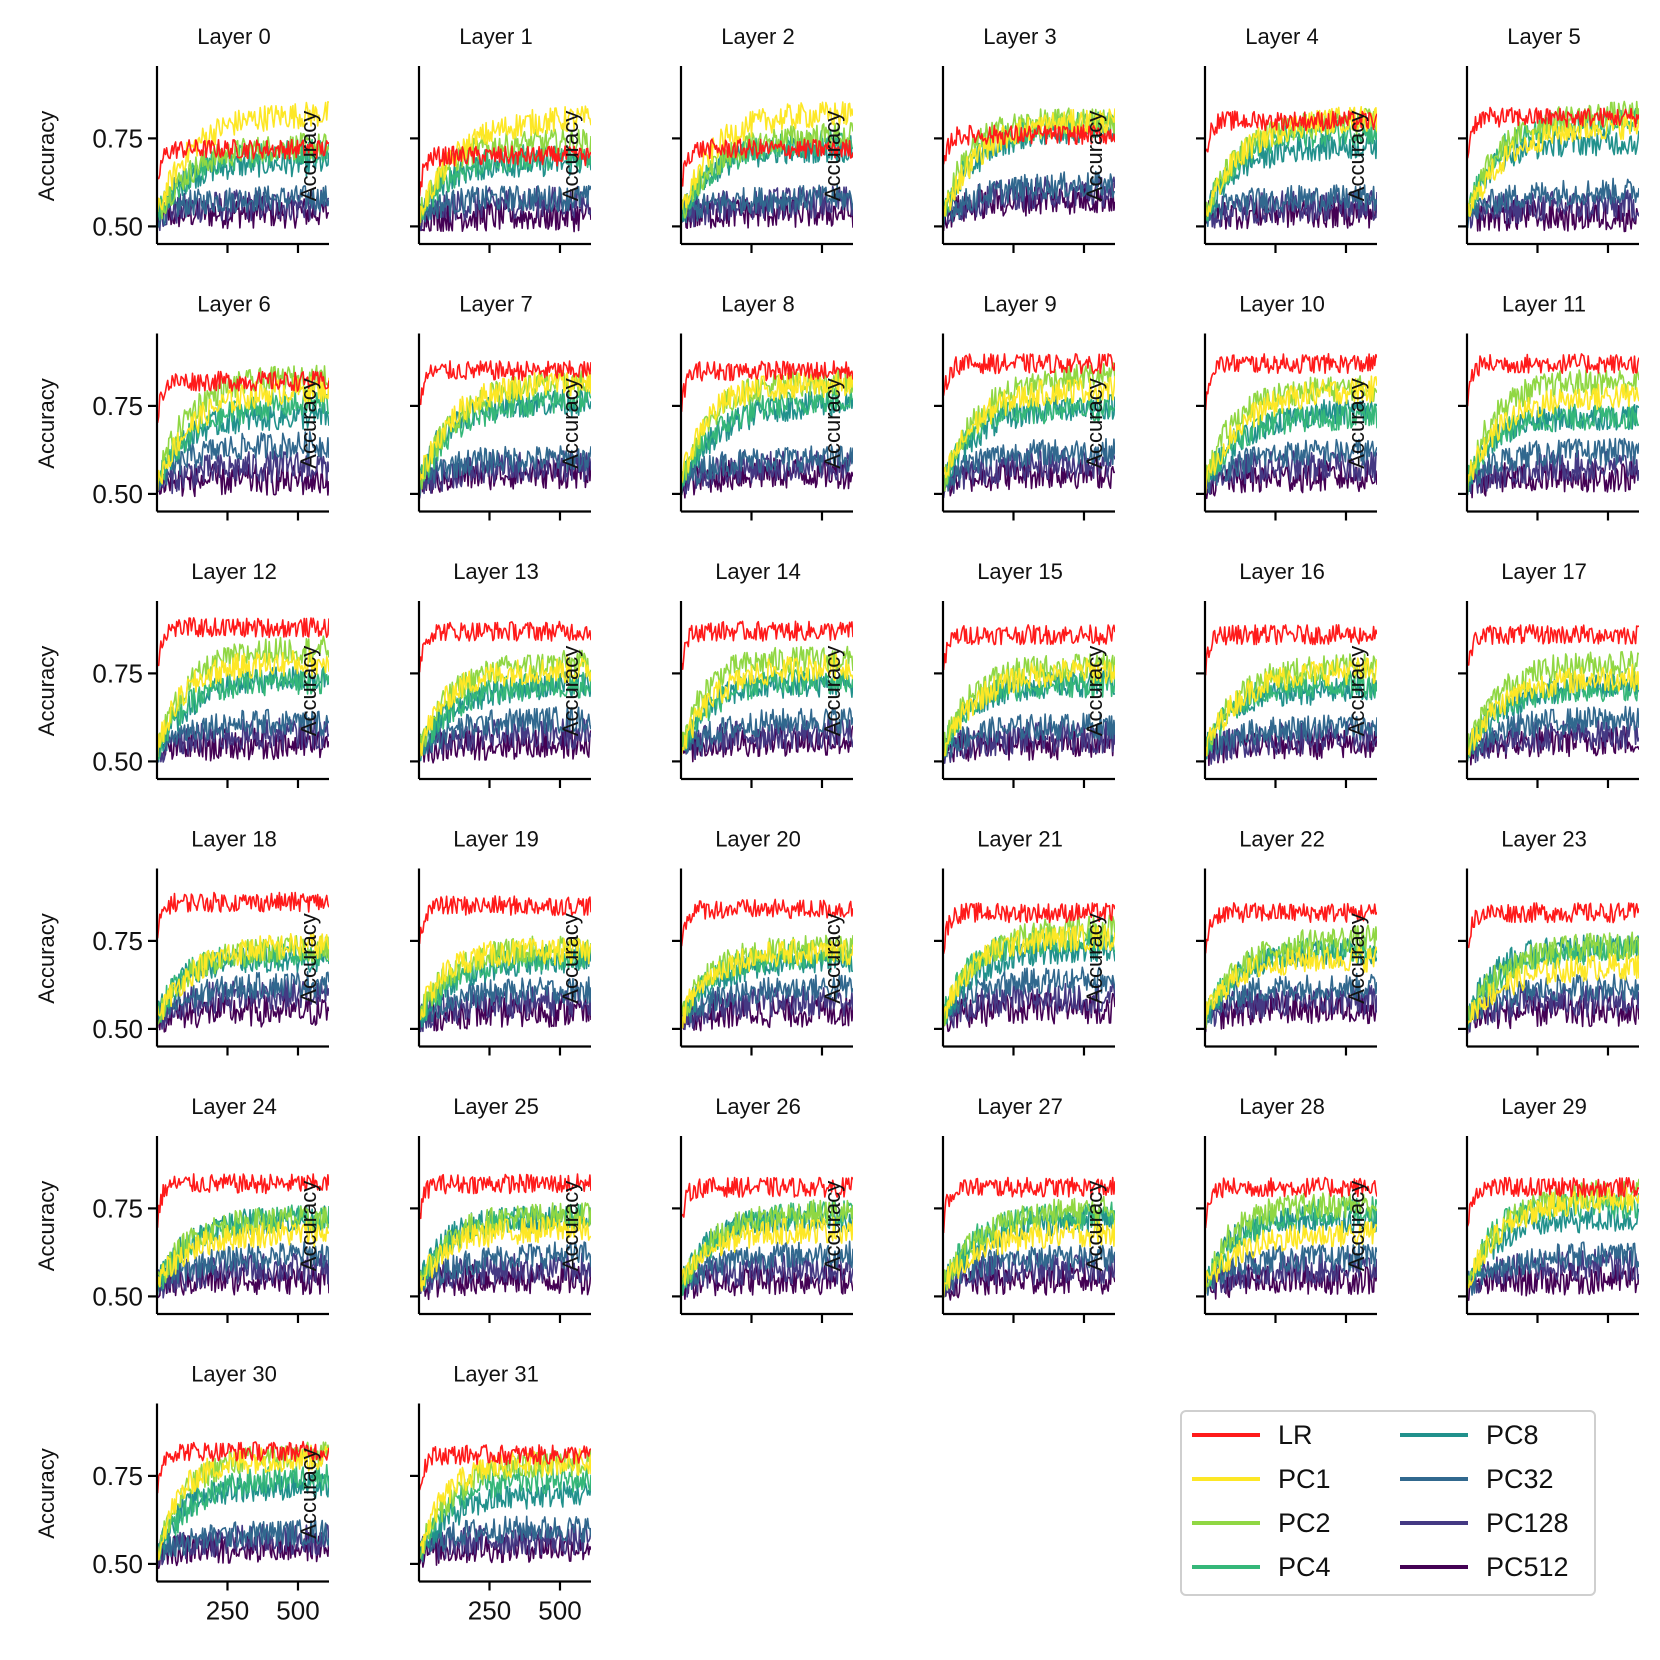 Image resolution: width=1660 pixels, height=1660 pixels. Describe the element at coordinates (1477, 1479) in the screenshot. I see `legend-item-pc32: PC32` at that location.